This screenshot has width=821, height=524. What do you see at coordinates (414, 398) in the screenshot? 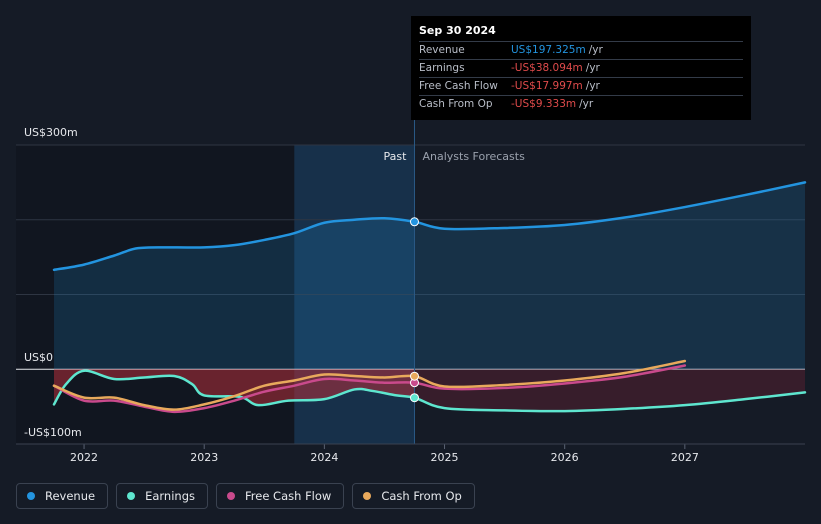
I see `earnings-marker` at bounding box center [414, 398].